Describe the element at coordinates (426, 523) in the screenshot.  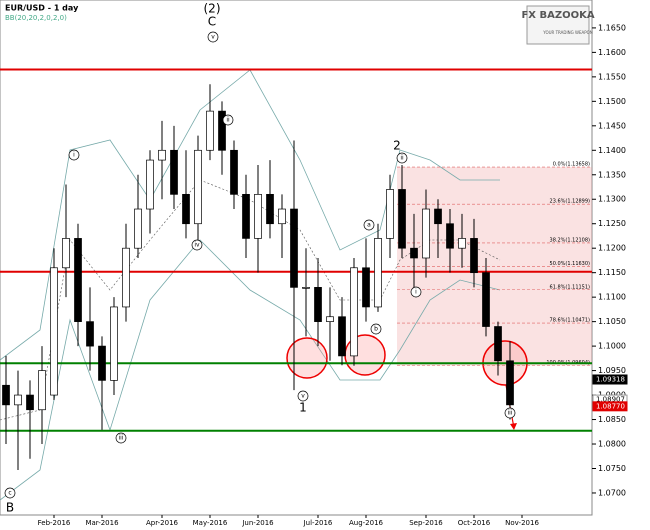
I see `x-tick-label: Sep-2016` at that location.